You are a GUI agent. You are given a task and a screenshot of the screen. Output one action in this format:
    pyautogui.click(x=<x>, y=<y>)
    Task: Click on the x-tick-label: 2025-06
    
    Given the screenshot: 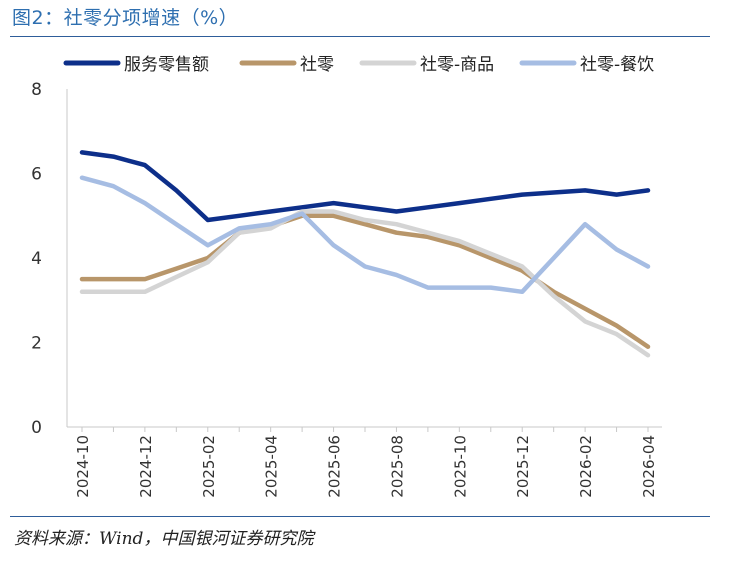 What is the action you would take?
    pyautogui.click(x=335, y=466)
    